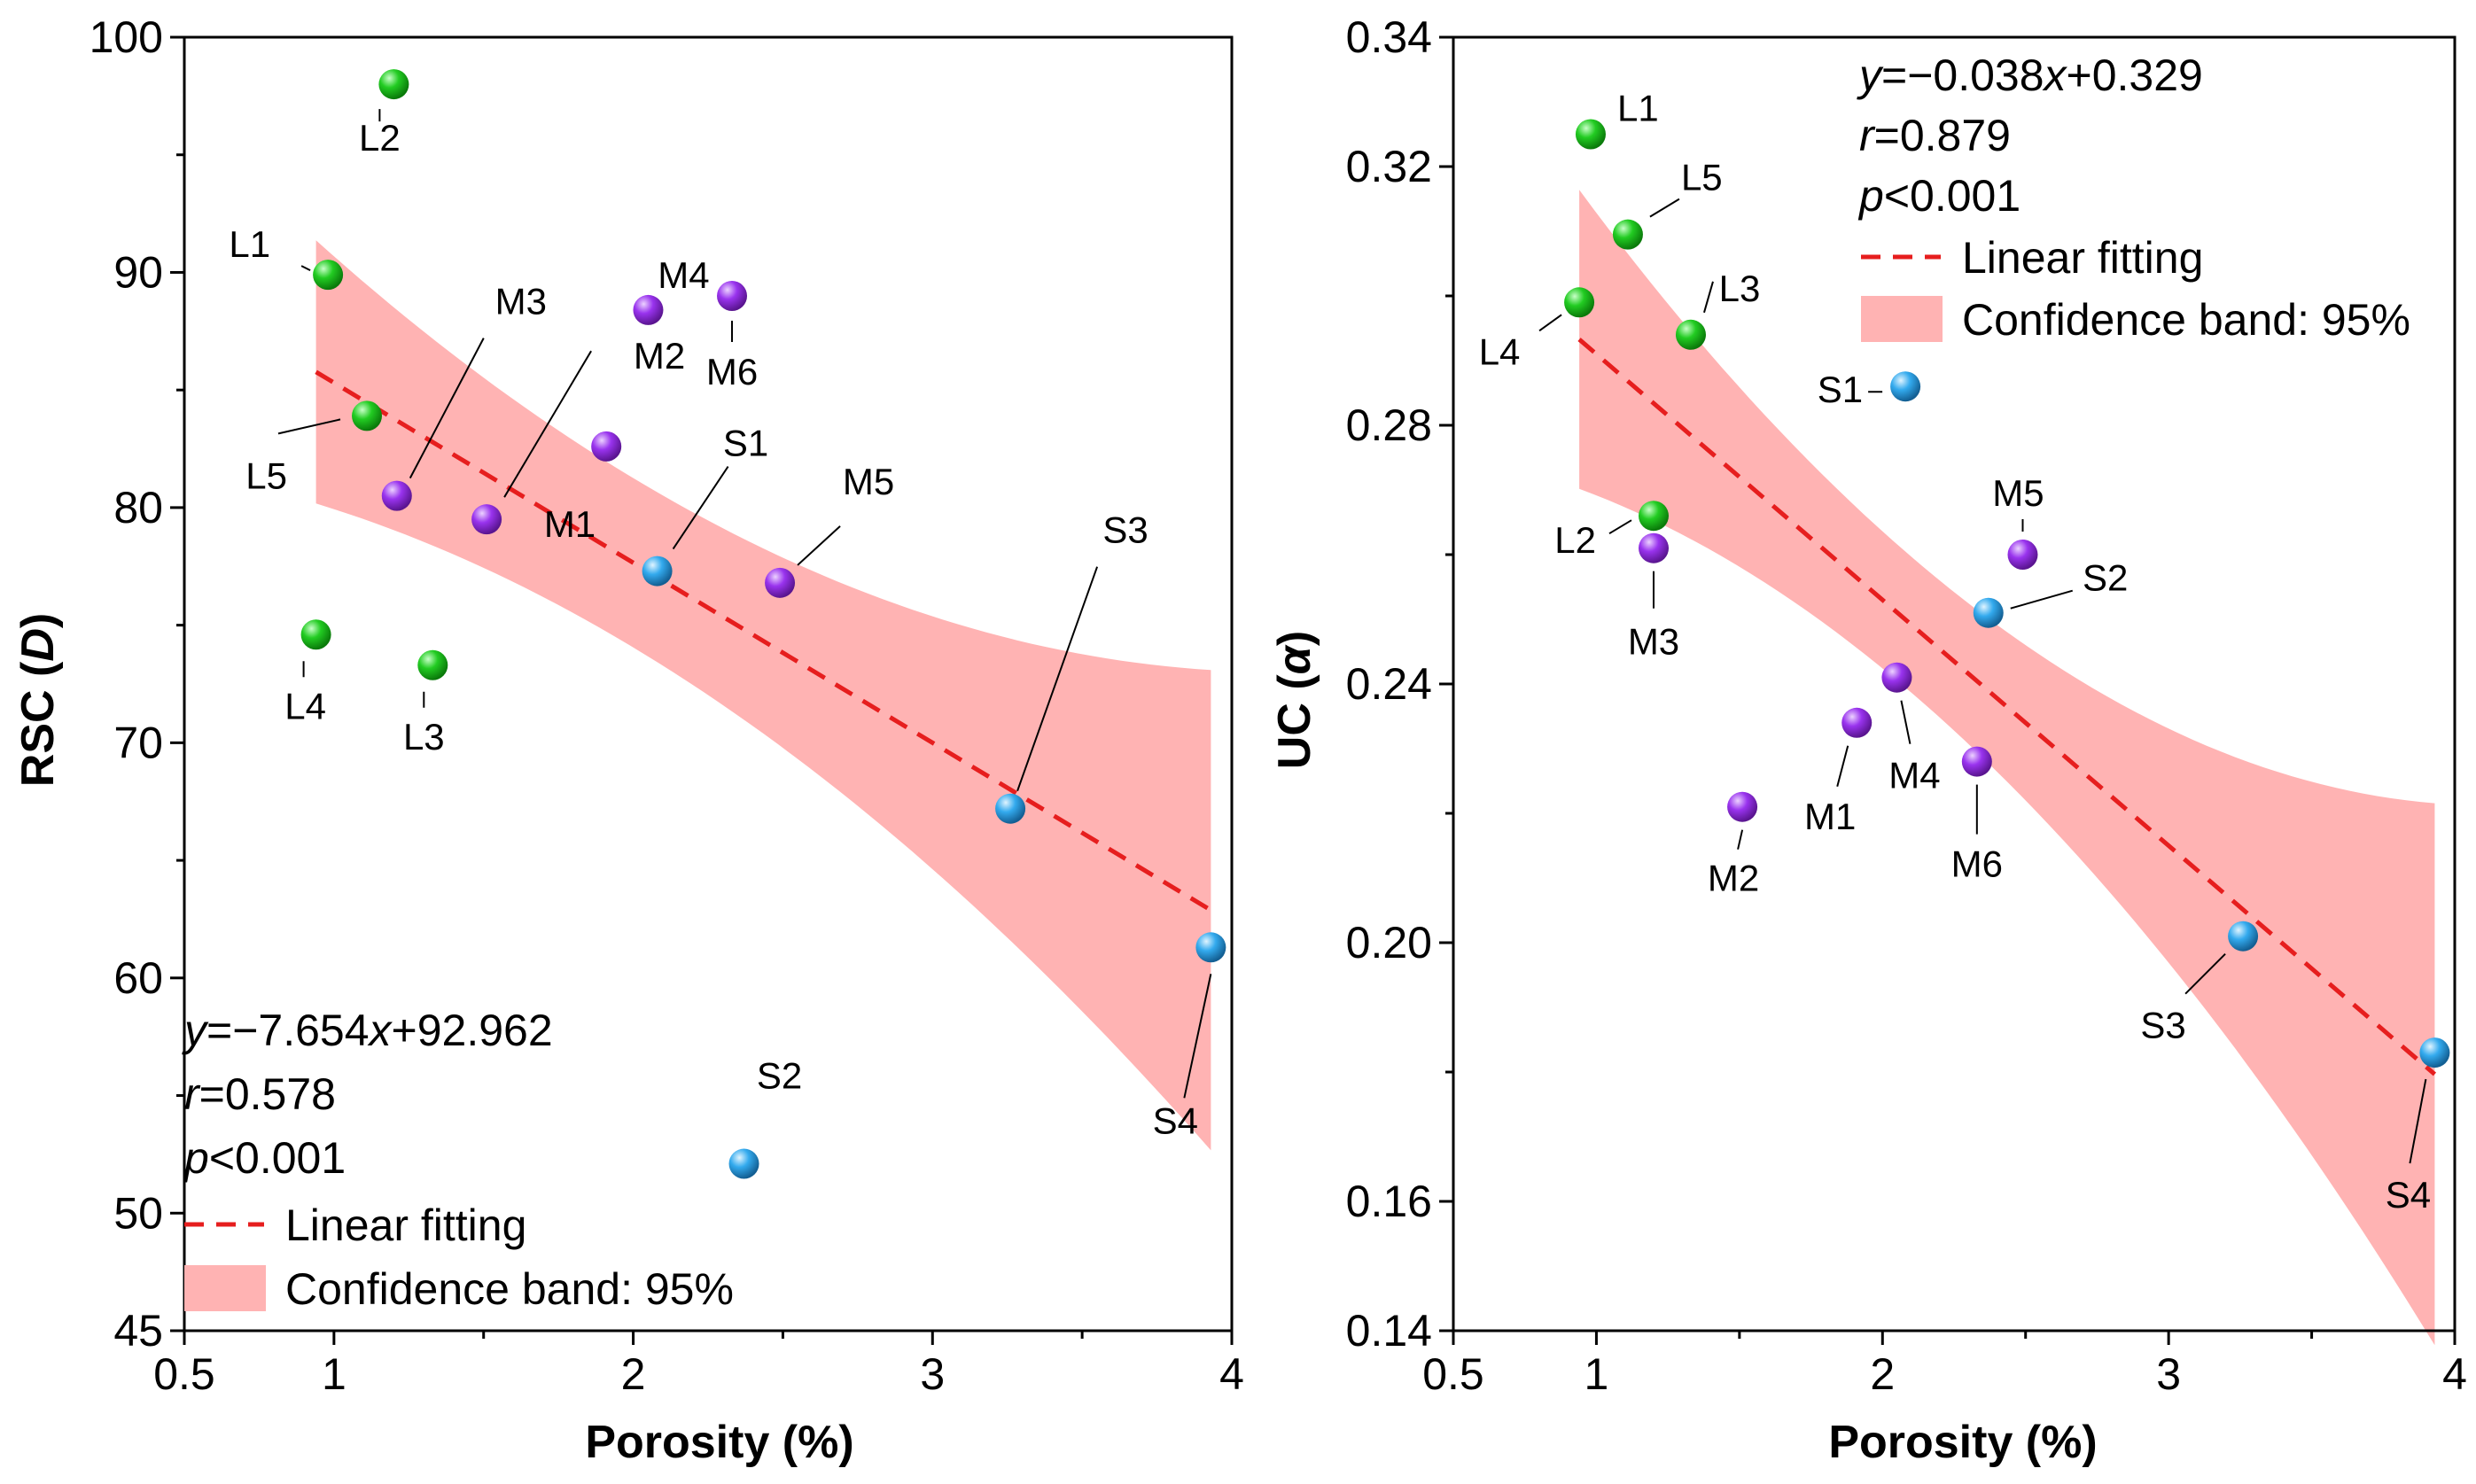 Image resolution: width=2476 pixels, height=1484 pixels. What do you see at coordinates (1638, 108) in the screenshot?
I see `uc-point-label-l1: L1` at bounding box center [1638, 108].